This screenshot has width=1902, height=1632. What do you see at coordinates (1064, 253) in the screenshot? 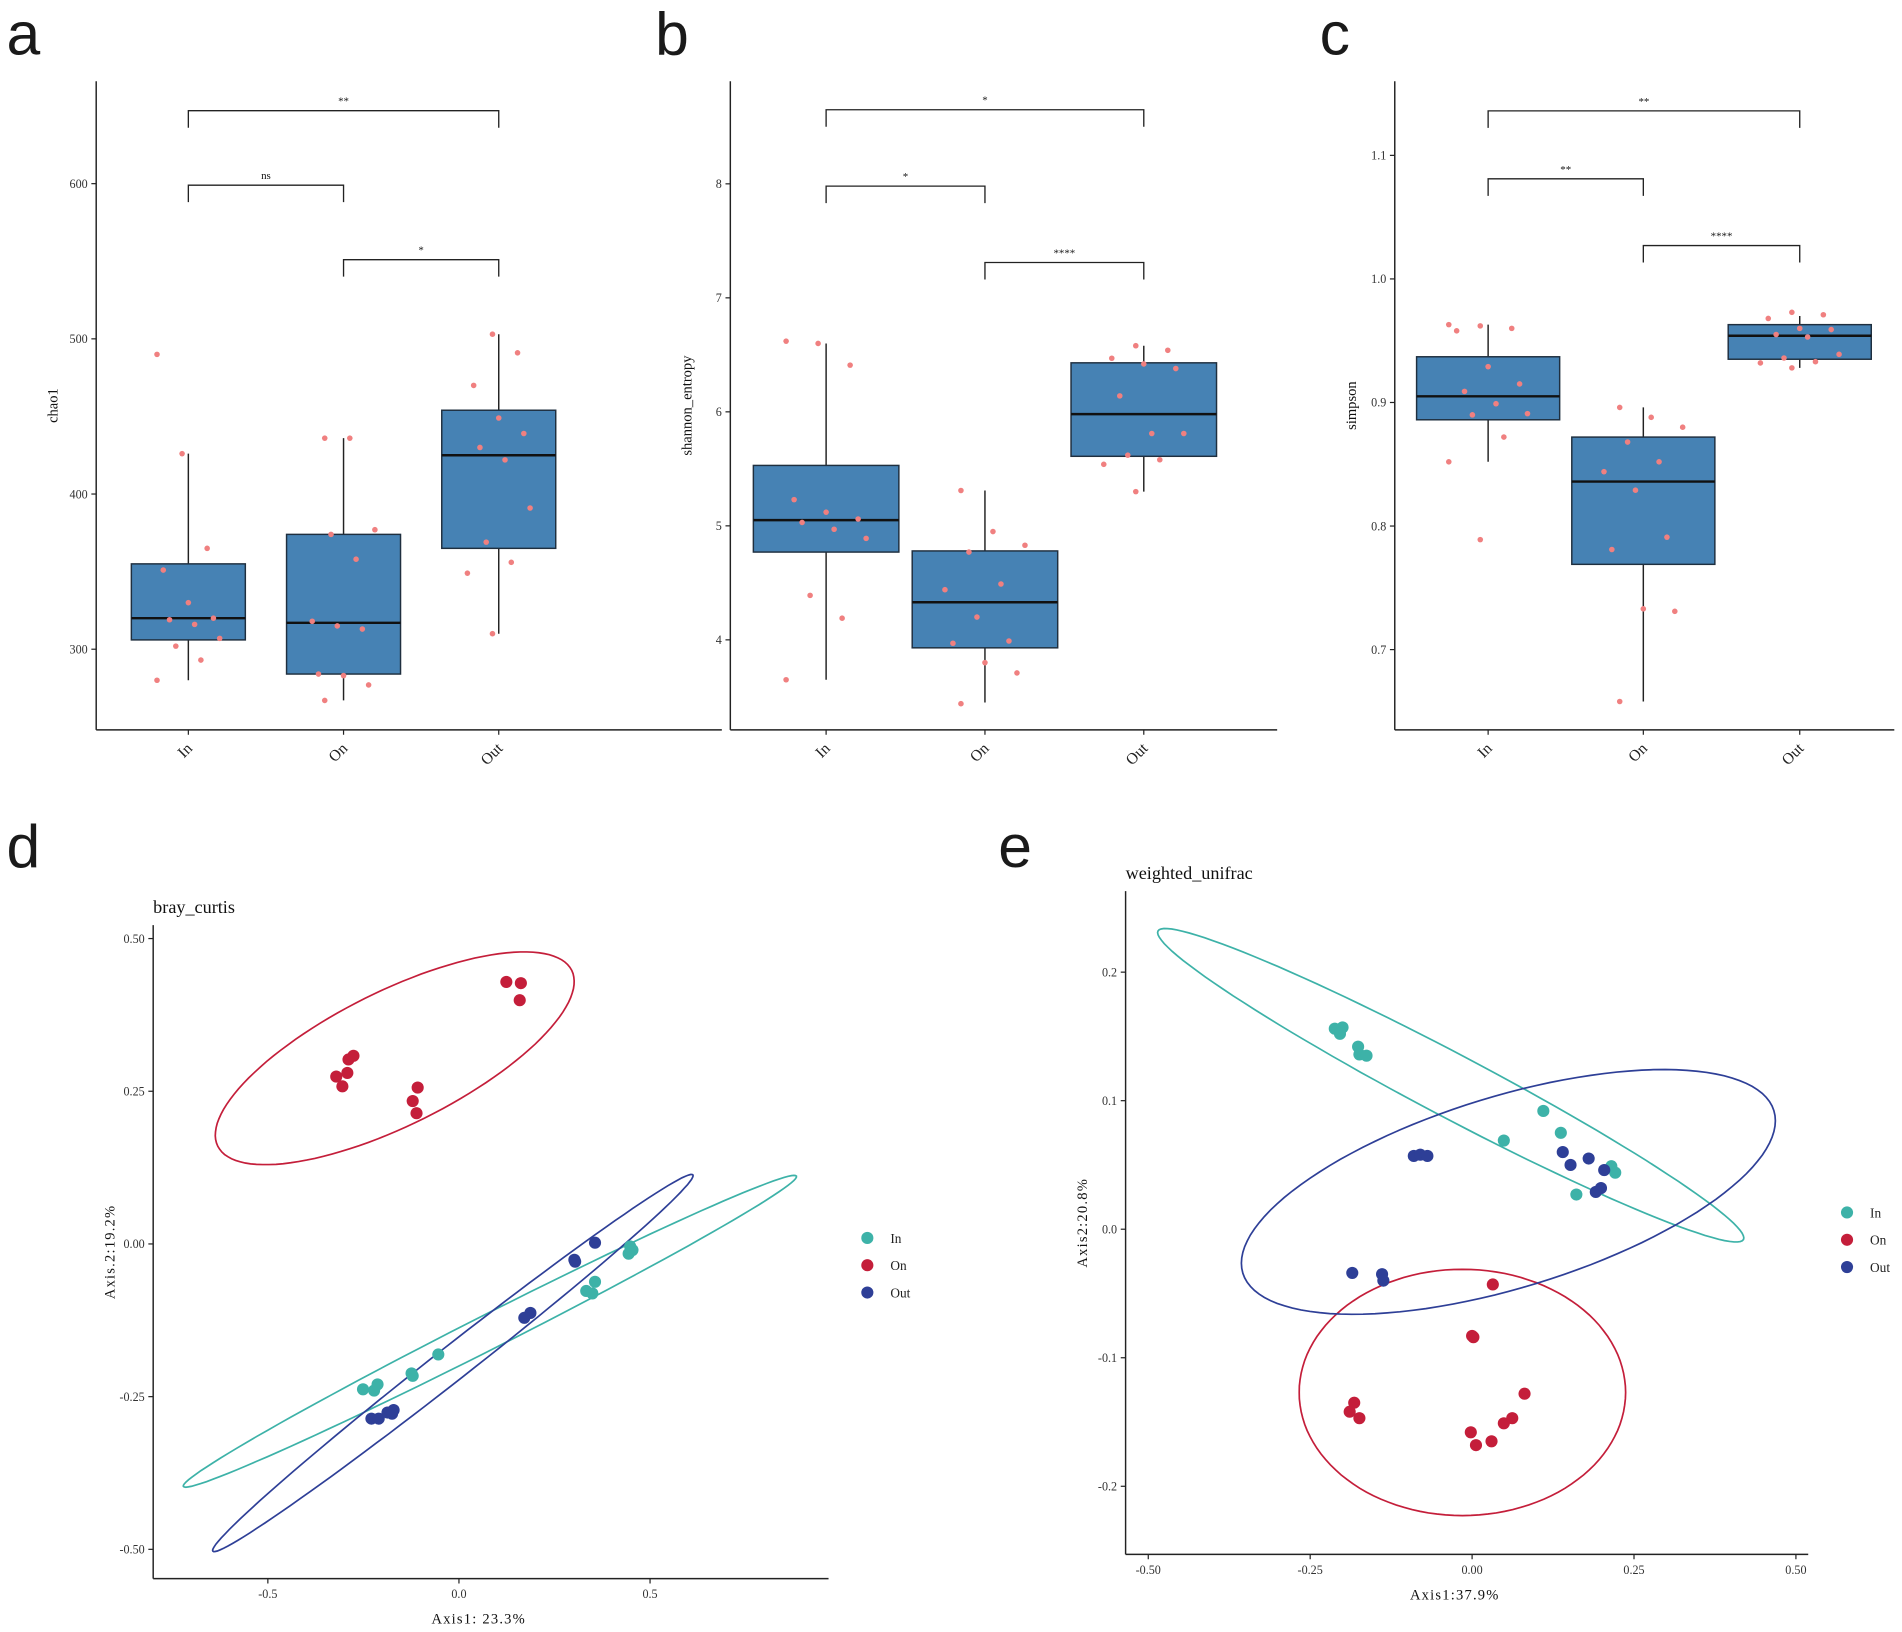
I see `significance-label: ****` at bounding box center [1064, 253].